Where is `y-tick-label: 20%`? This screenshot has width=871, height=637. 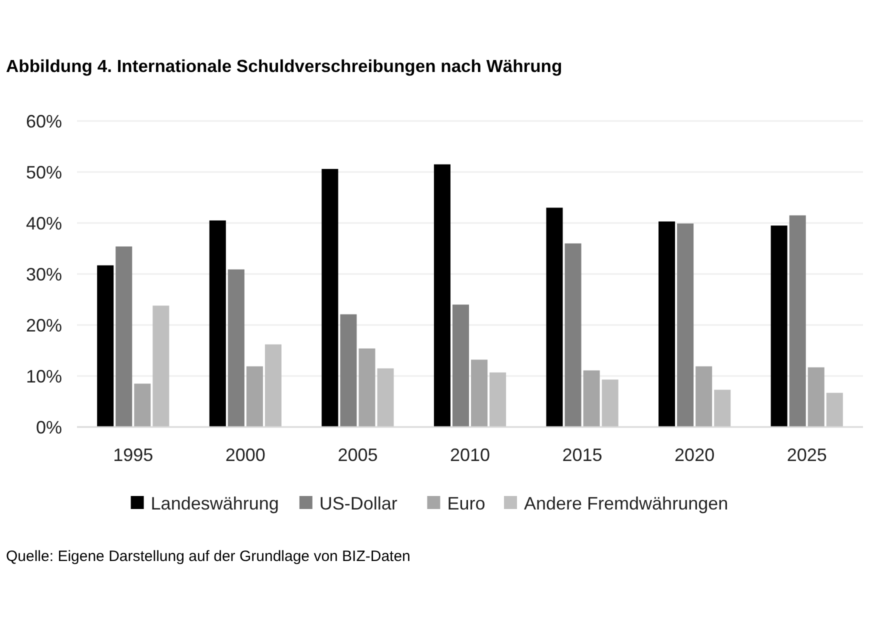
y-tick-label: 20% is located at coordinates (44, 325).